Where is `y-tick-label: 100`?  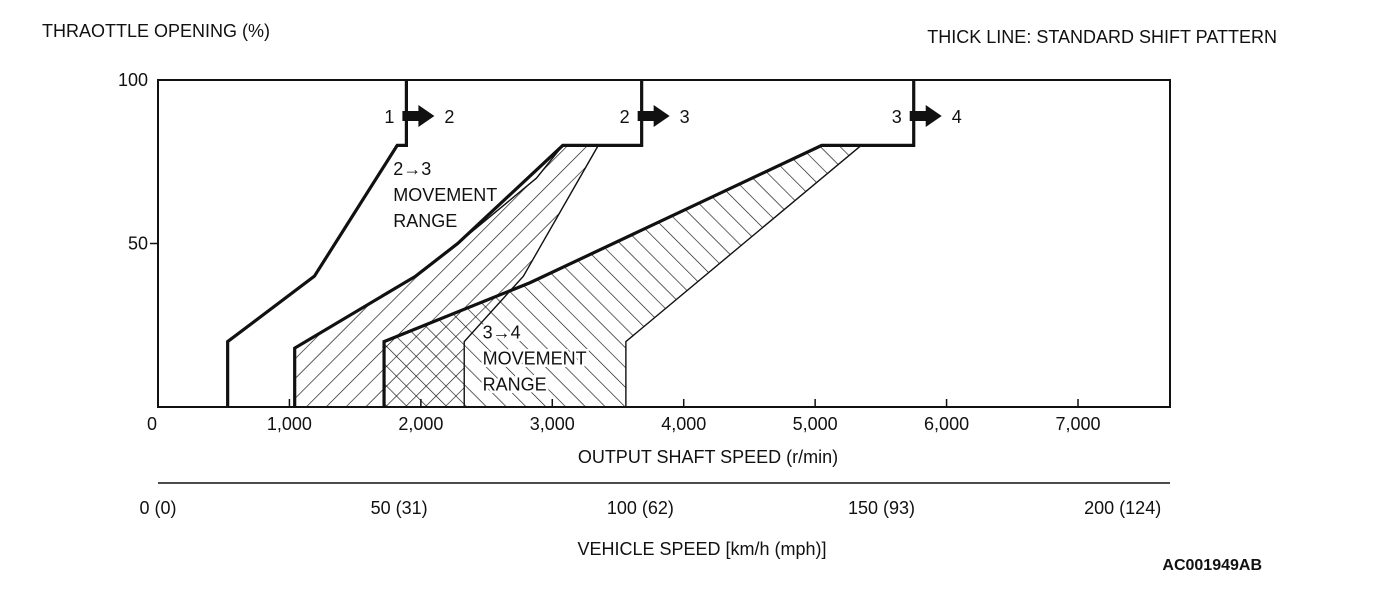 y-tick-label: 100 is located at coordinates (133, 80).